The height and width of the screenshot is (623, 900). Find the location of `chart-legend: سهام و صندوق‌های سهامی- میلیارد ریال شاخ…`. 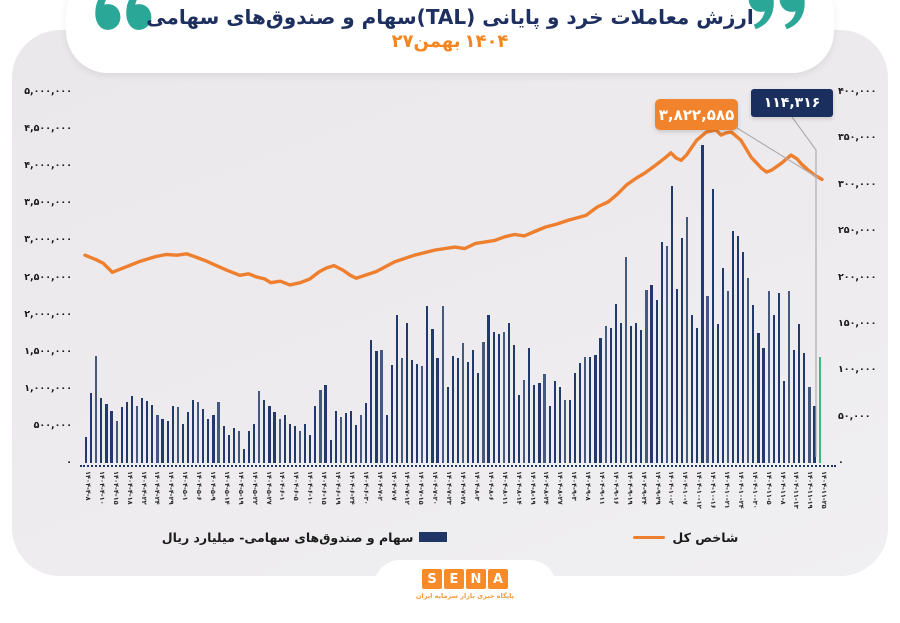

chart-legend: سهام و صندوق‌های سهامی- میلیارد ریال شاخ… is located at coordinates (450, 537).